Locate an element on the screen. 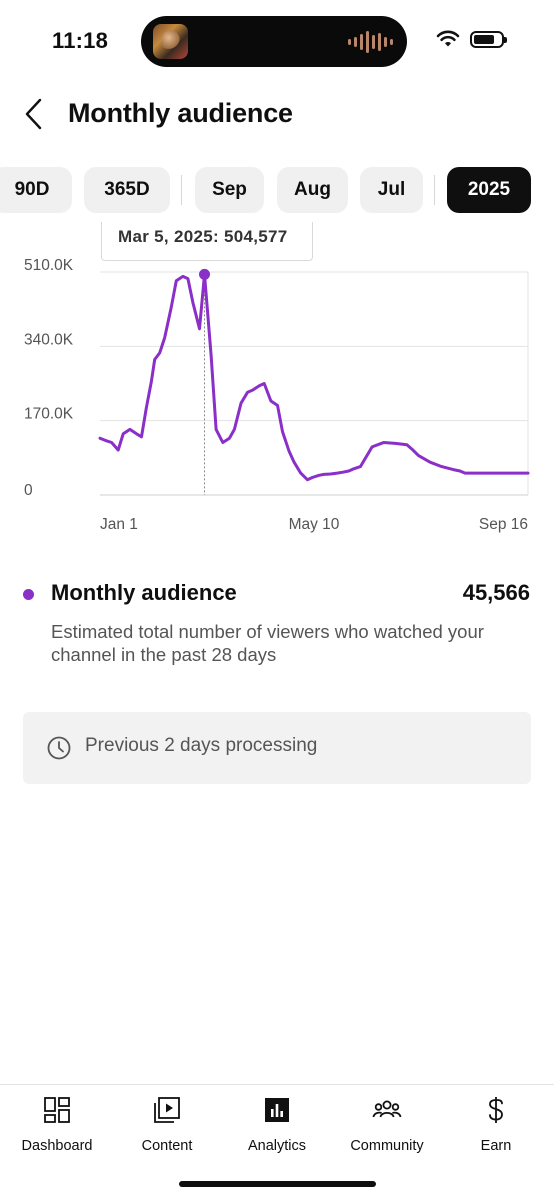 The height and width of the screenshot is (1200, 554). bottom-navigation: Dashboard Content Analytics Community is located at coordinates (277, 1142).